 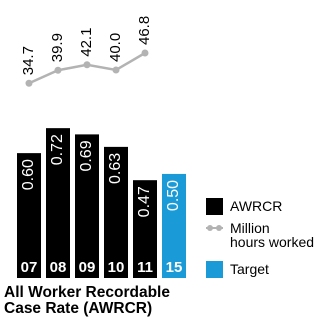 I want to click on bar-value-label-15: 0.50, so click(x=173, y=195).